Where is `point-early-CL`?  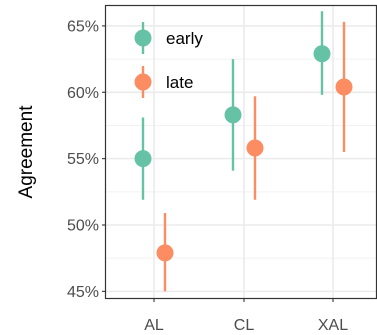 point-early-CL is located at coordinates (233, 115).